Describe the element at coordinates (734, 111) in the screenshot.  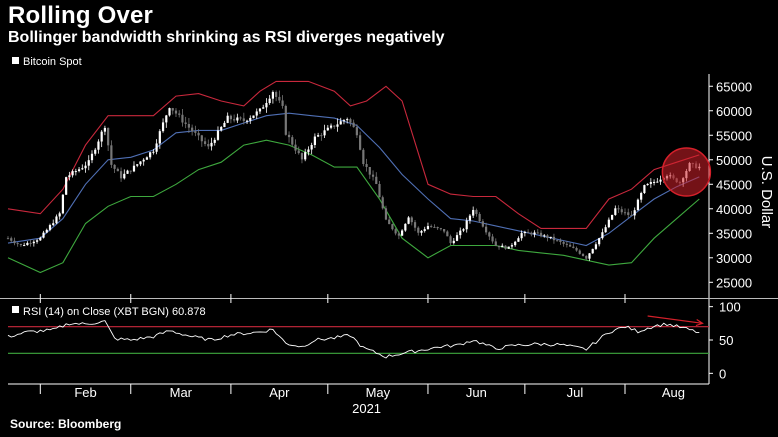
I see `price-y-tick-label: 60000` at that location.